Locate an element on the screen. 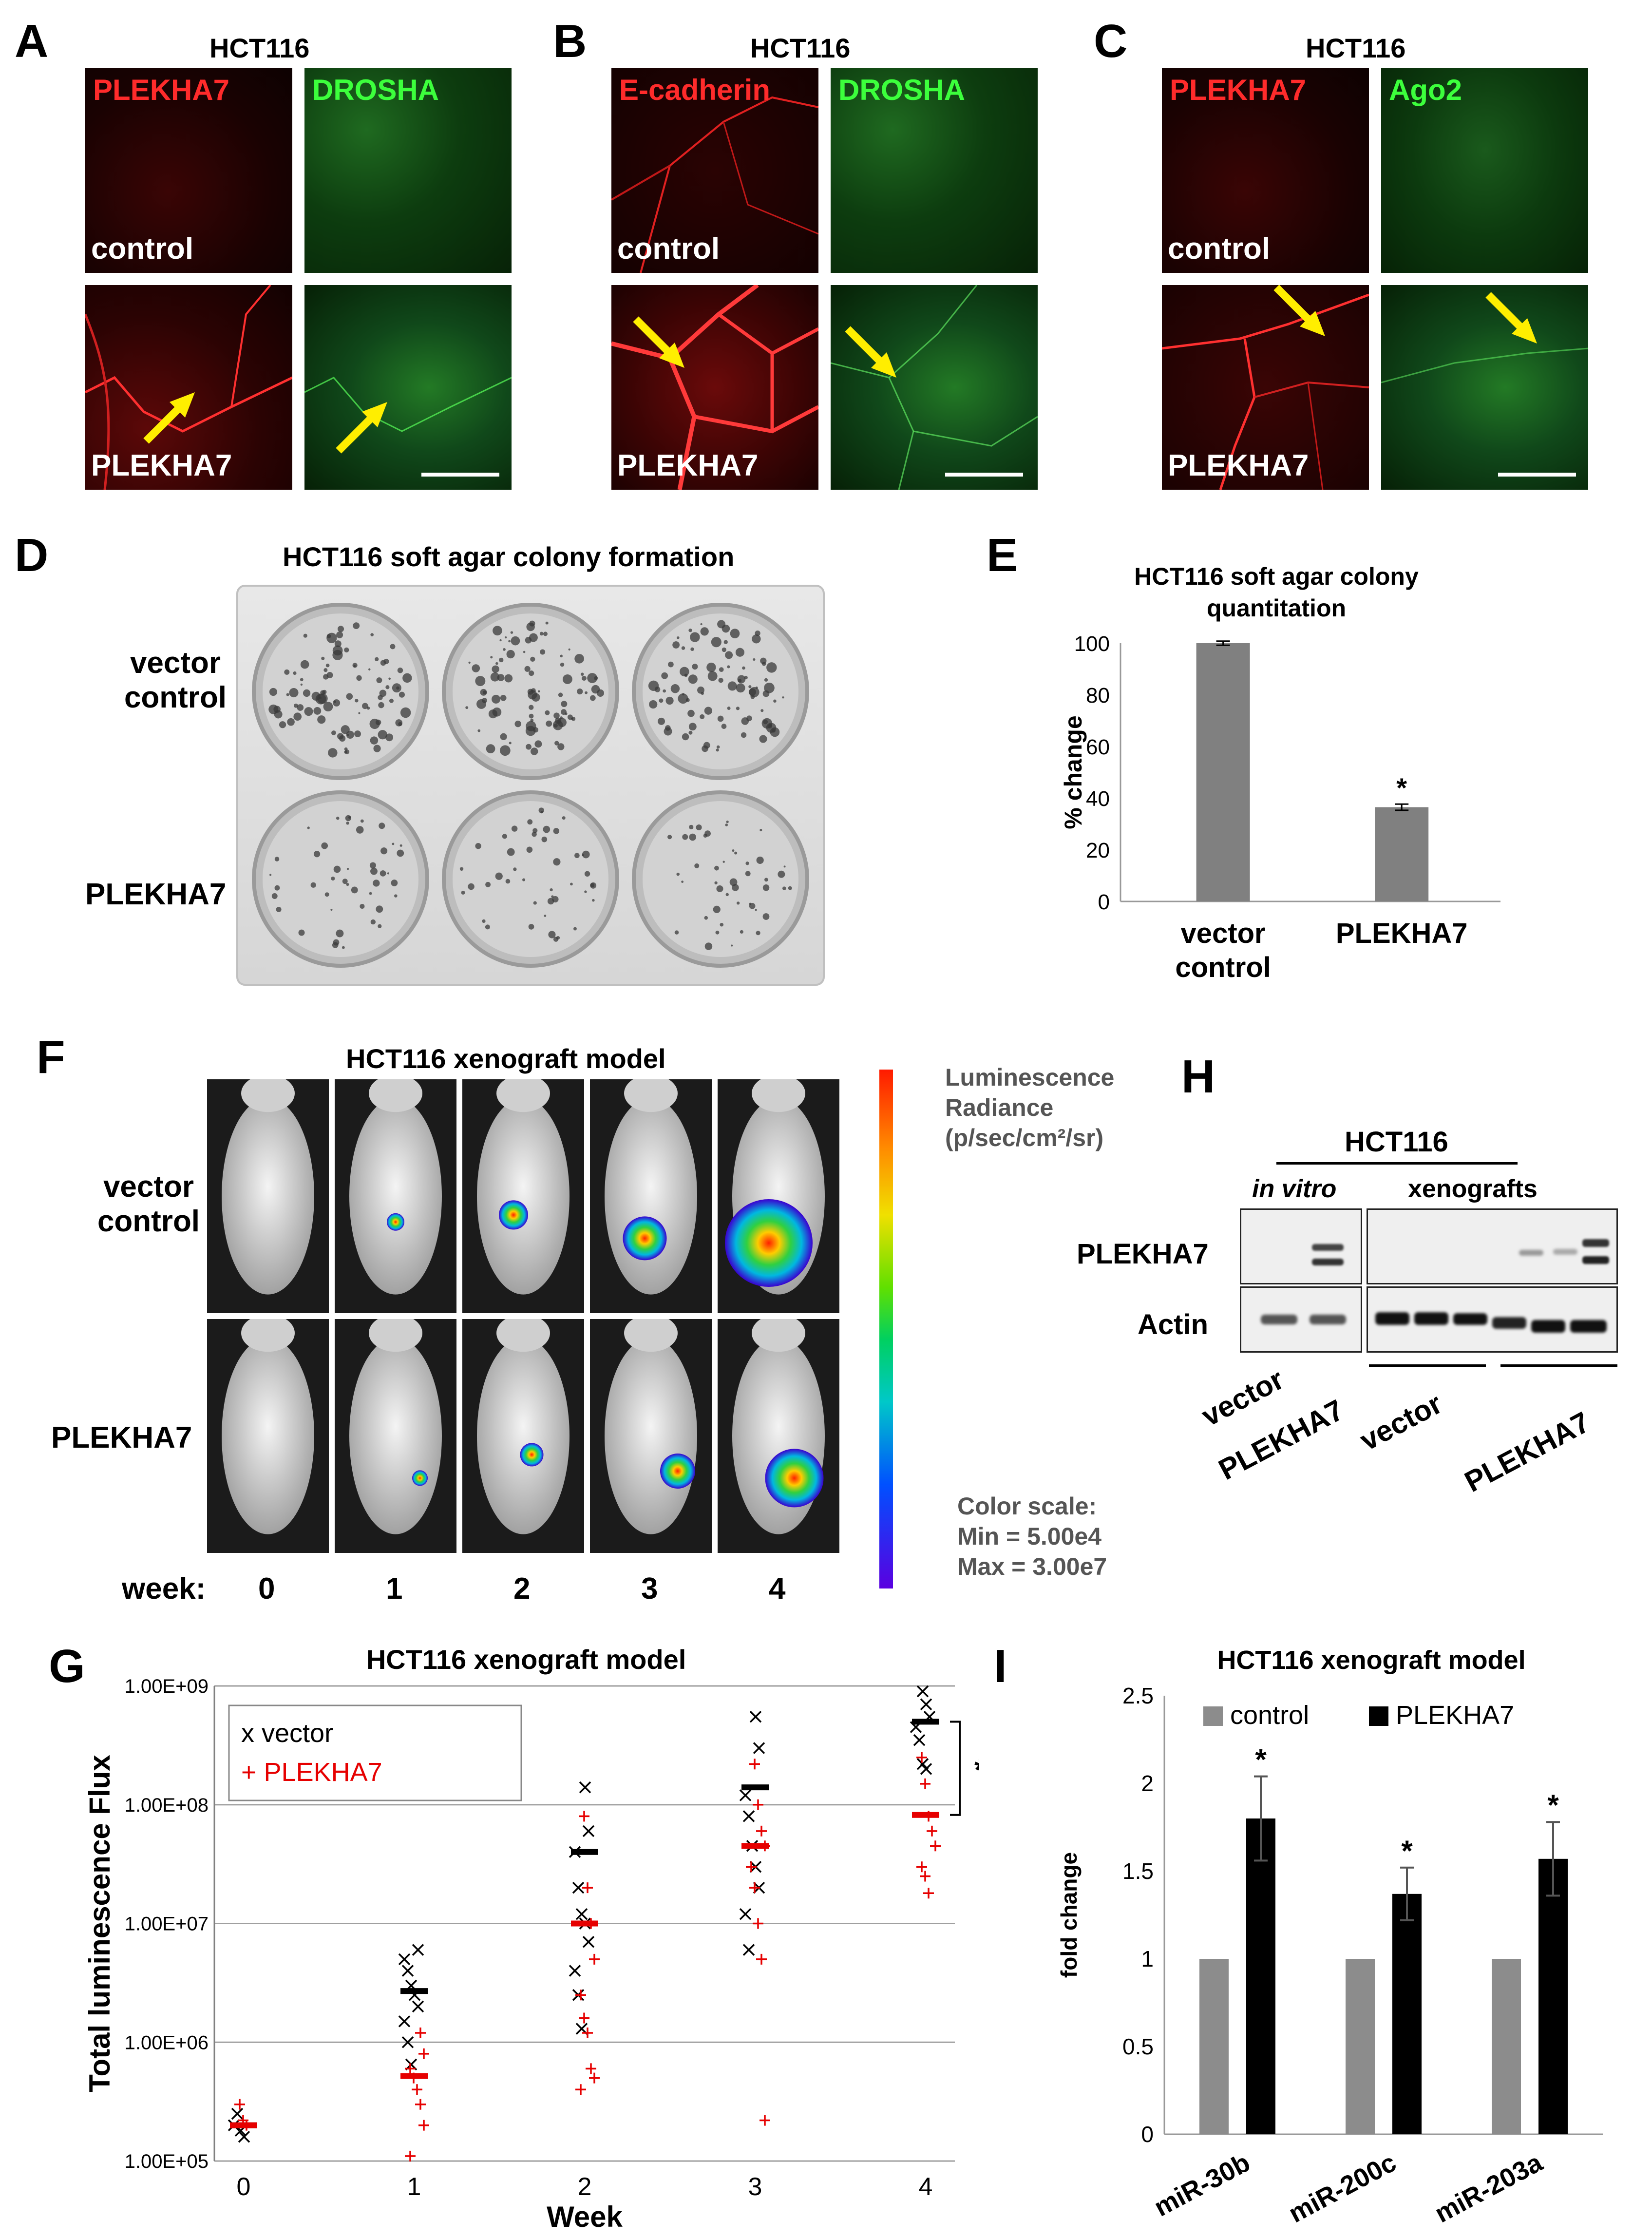  lane-label-plekha7-xeno: PLEKHA7 is located at coordinates (1527, 1452).